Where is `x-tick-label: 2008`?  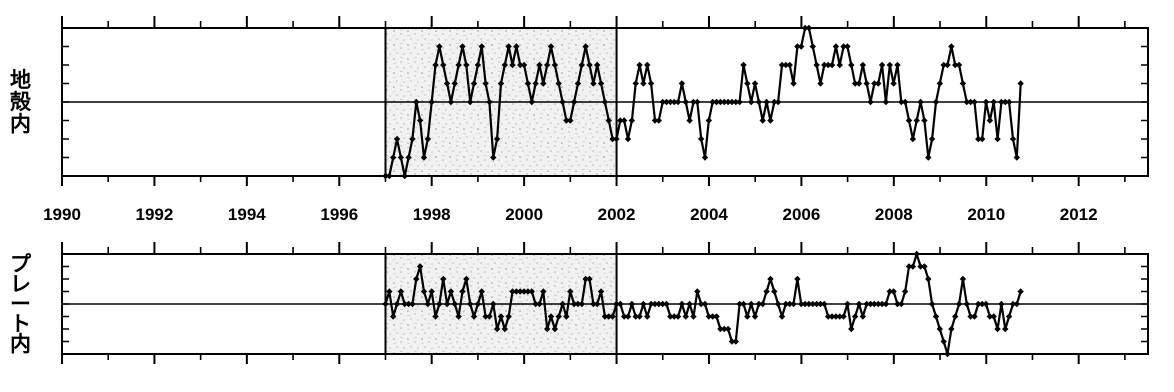 x-tick-label: 2008 is located at coordinates (894, 214).